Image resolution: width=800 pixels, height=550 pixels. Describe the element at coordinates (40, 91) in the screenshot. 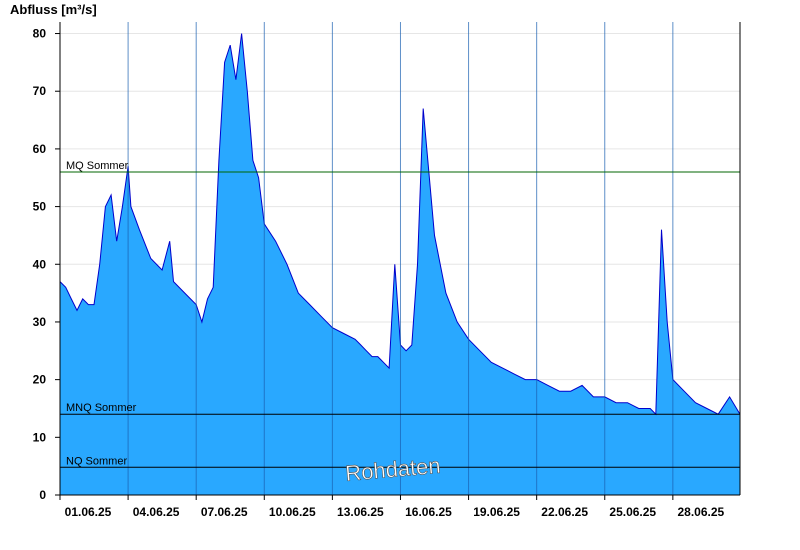

I see `y-tick-label: 70` at that location.